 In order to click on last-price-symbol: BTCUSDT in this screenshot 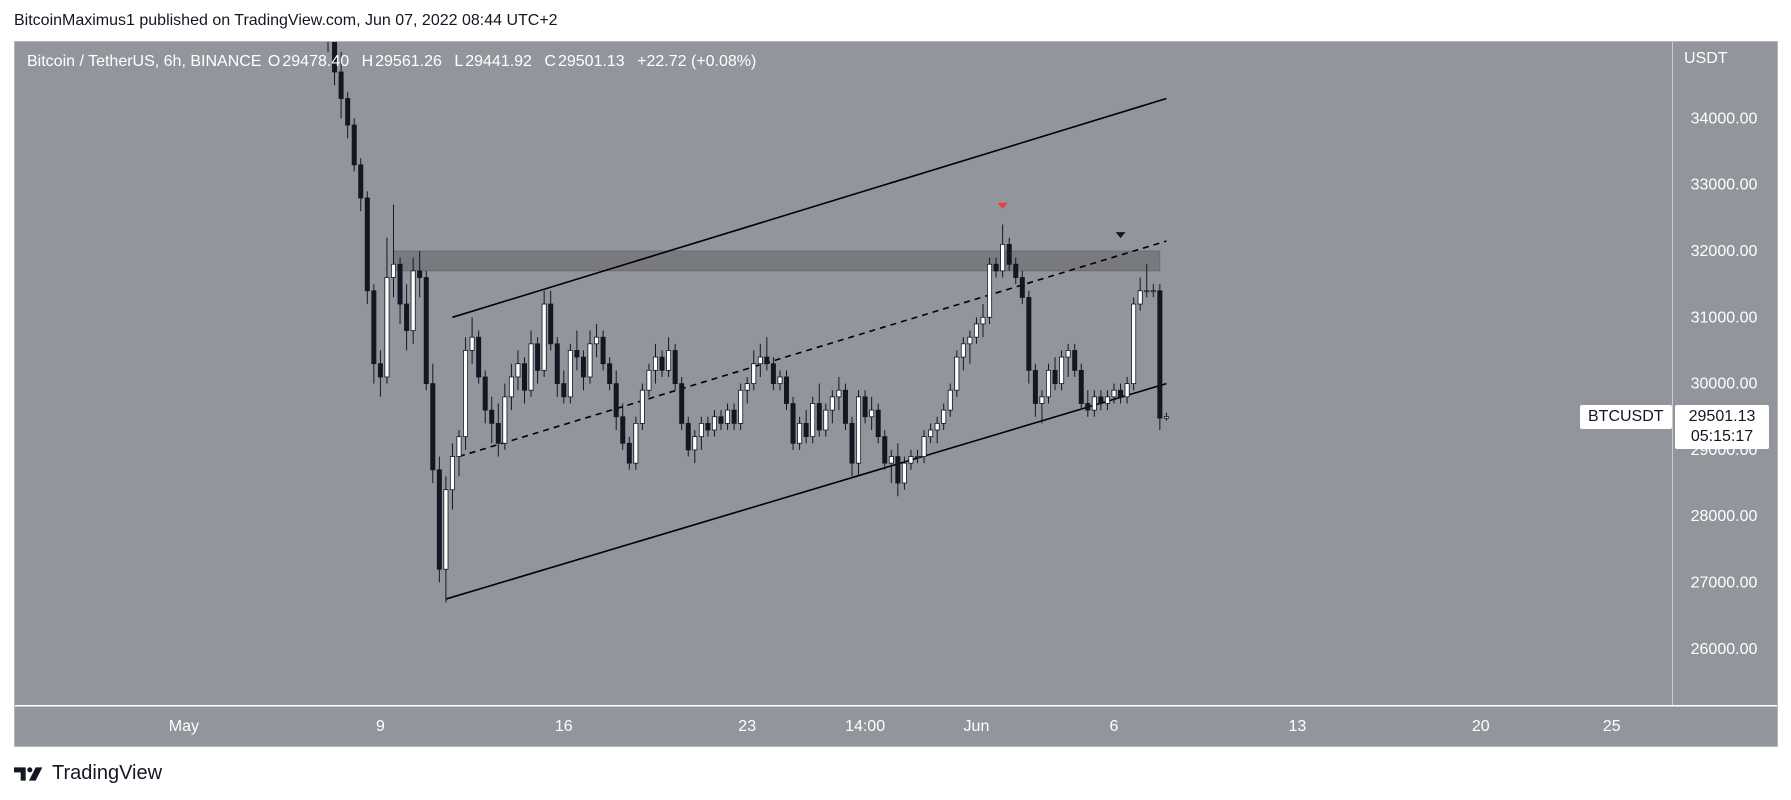, I will do `click(1626, 416)`.